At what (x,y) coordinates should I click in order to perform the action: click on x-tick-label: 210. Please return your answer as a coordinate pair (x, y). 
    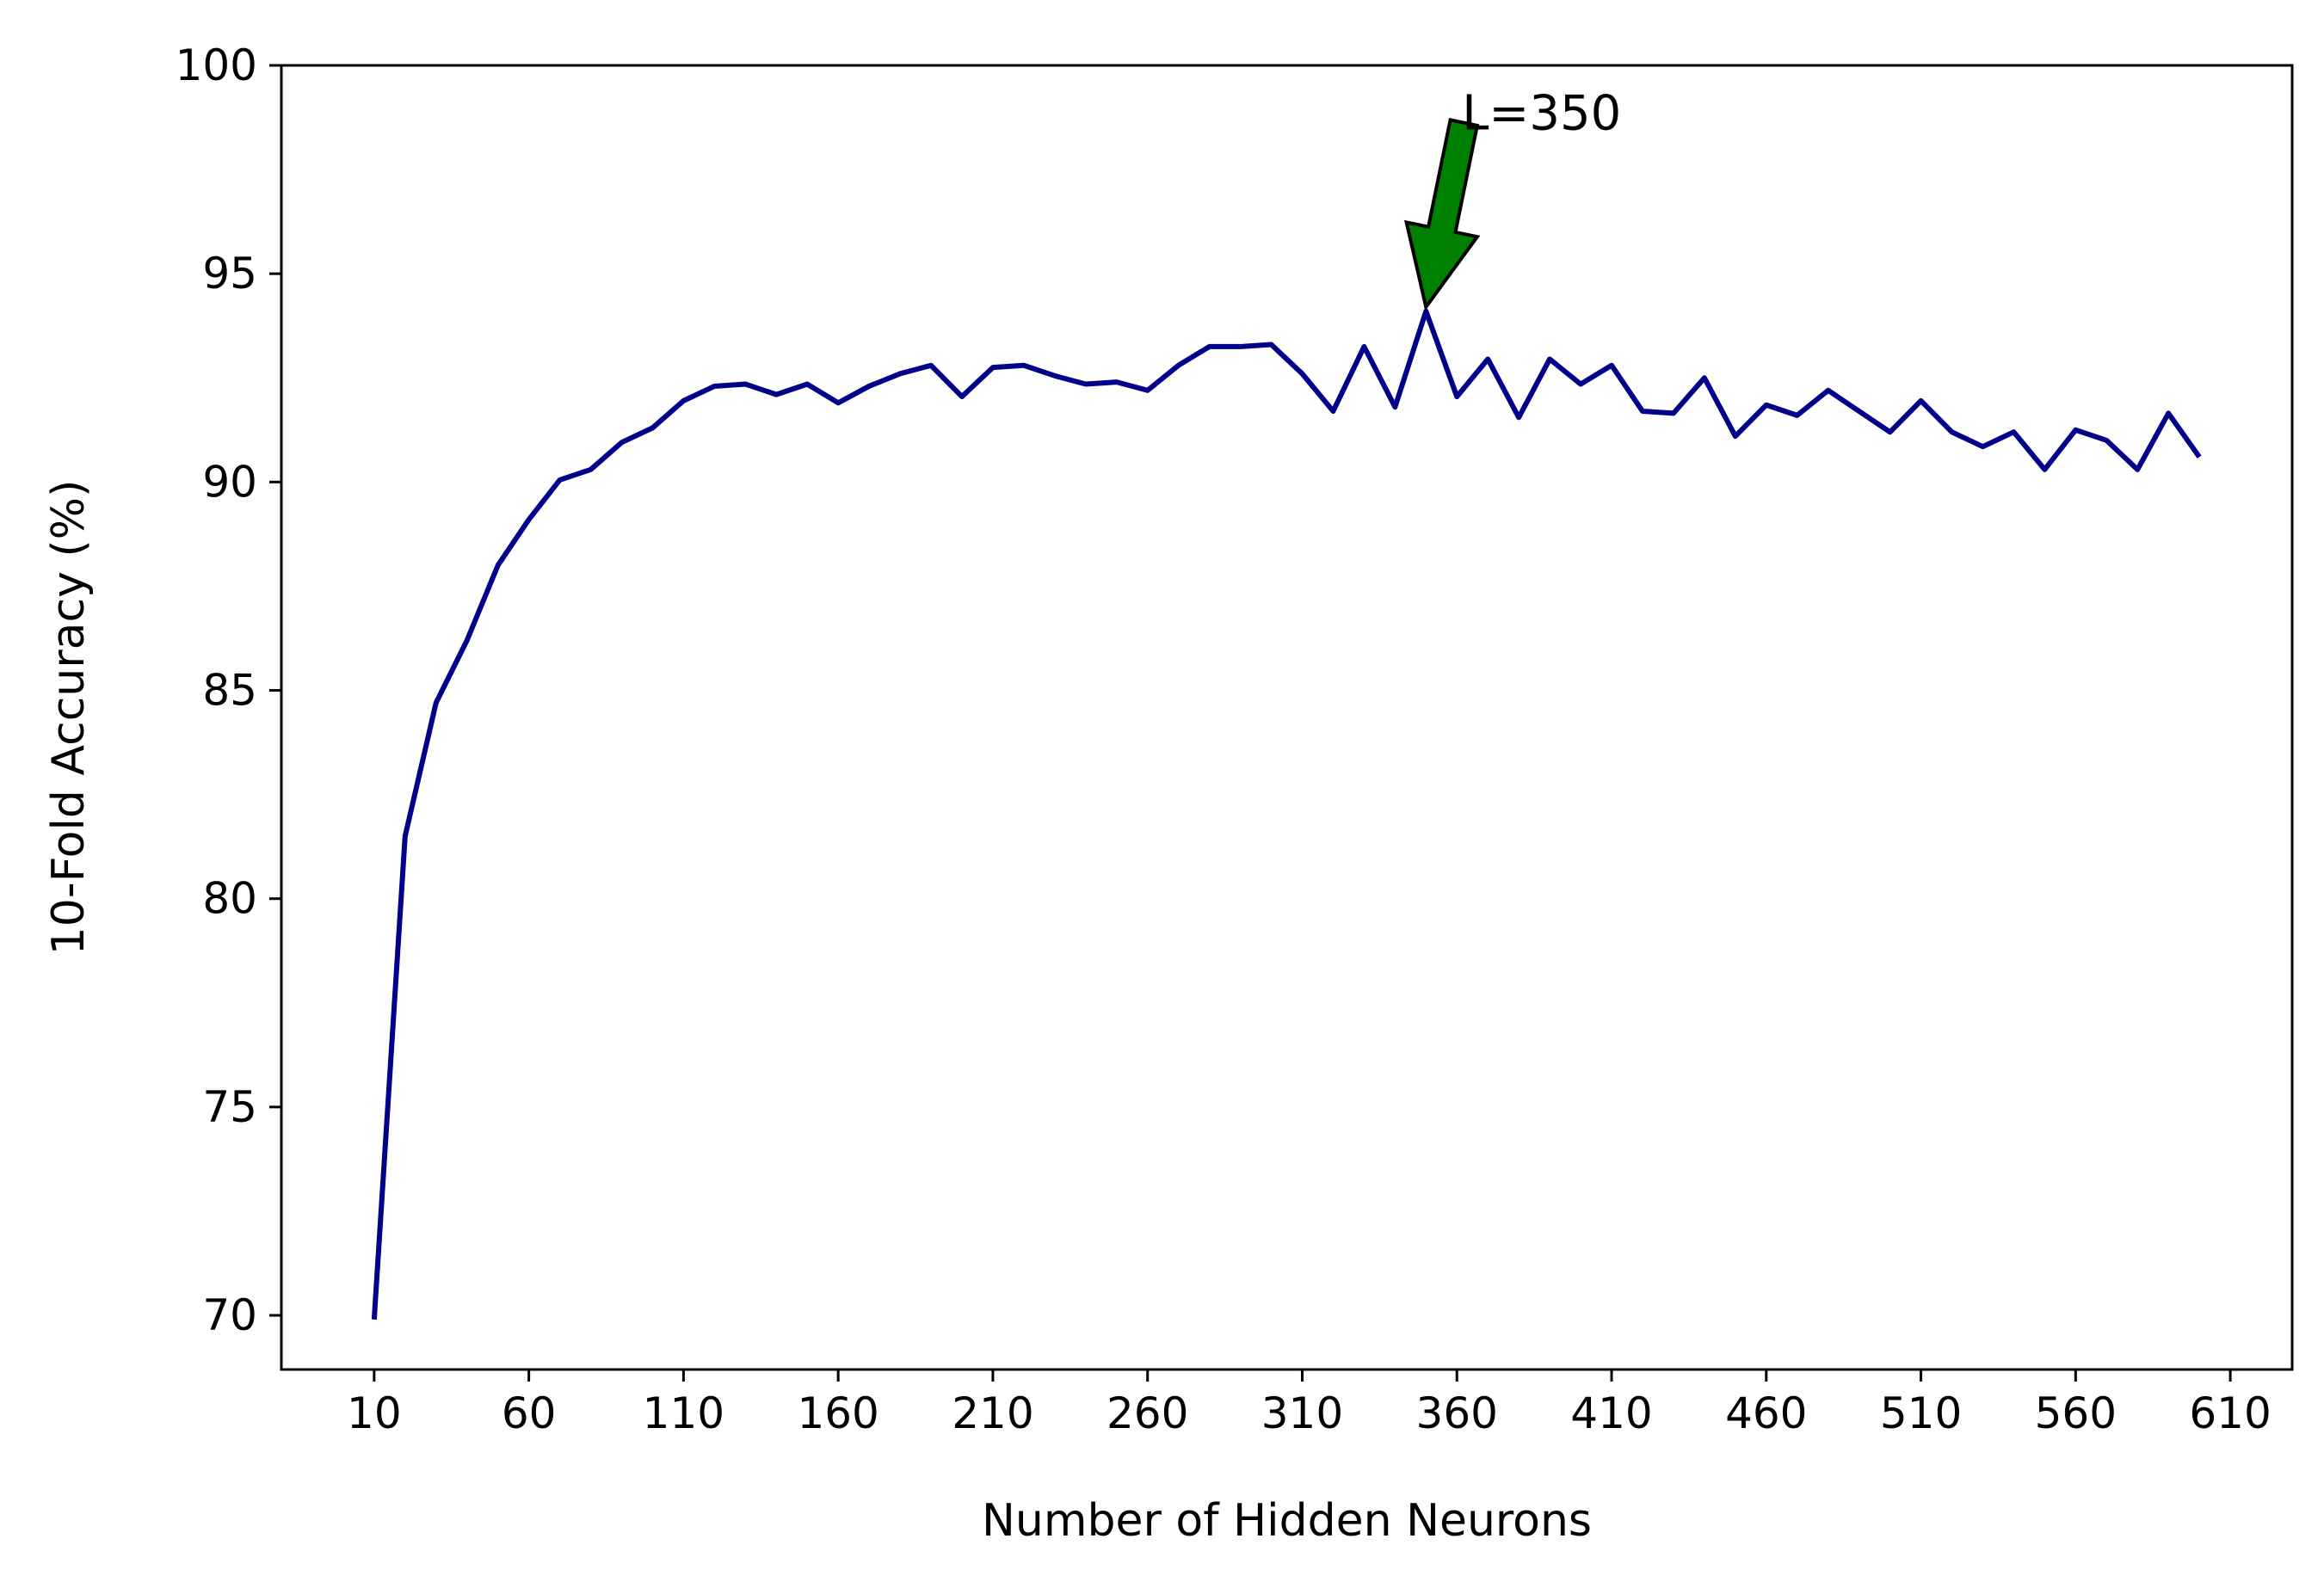
    Looking at the image, I should click on (992, 1413).